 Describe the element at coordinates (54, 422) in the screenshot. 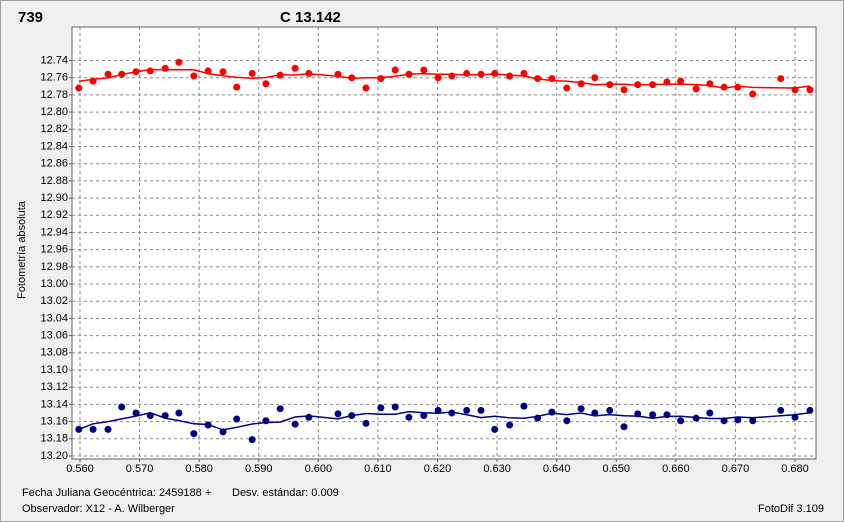

I see `y-tick-label: 13.16` at that location.